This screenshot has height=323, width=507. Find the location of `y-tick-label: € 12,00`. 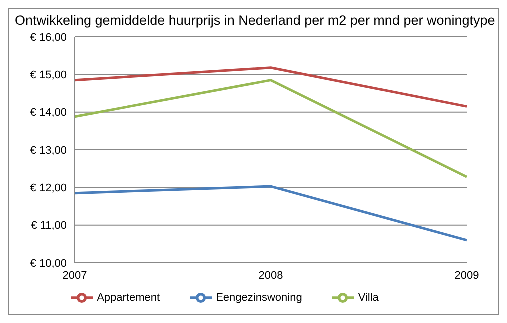

y-tick-label: € 12,00 is located at coordinates (48, 188).